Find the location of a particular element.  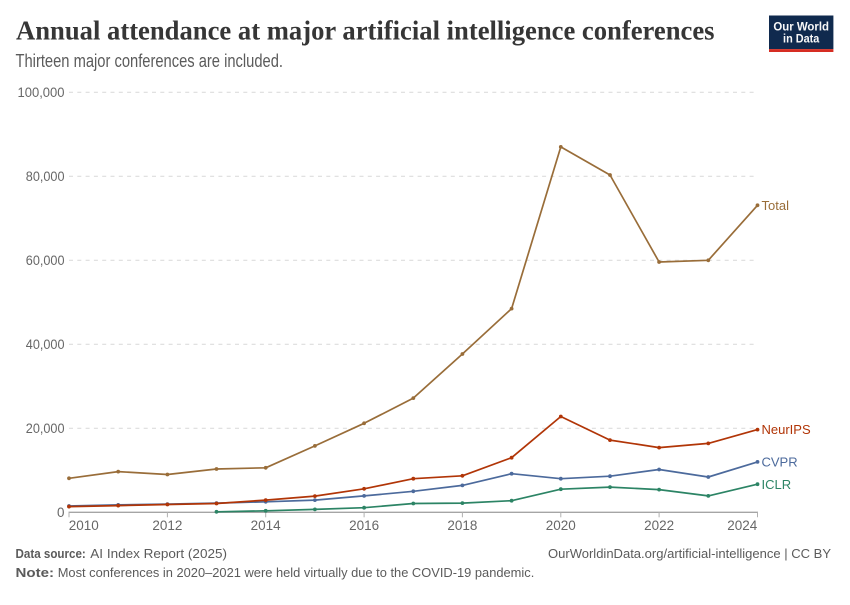

svg-text: 80,000 is located at coordinates (45, 176).